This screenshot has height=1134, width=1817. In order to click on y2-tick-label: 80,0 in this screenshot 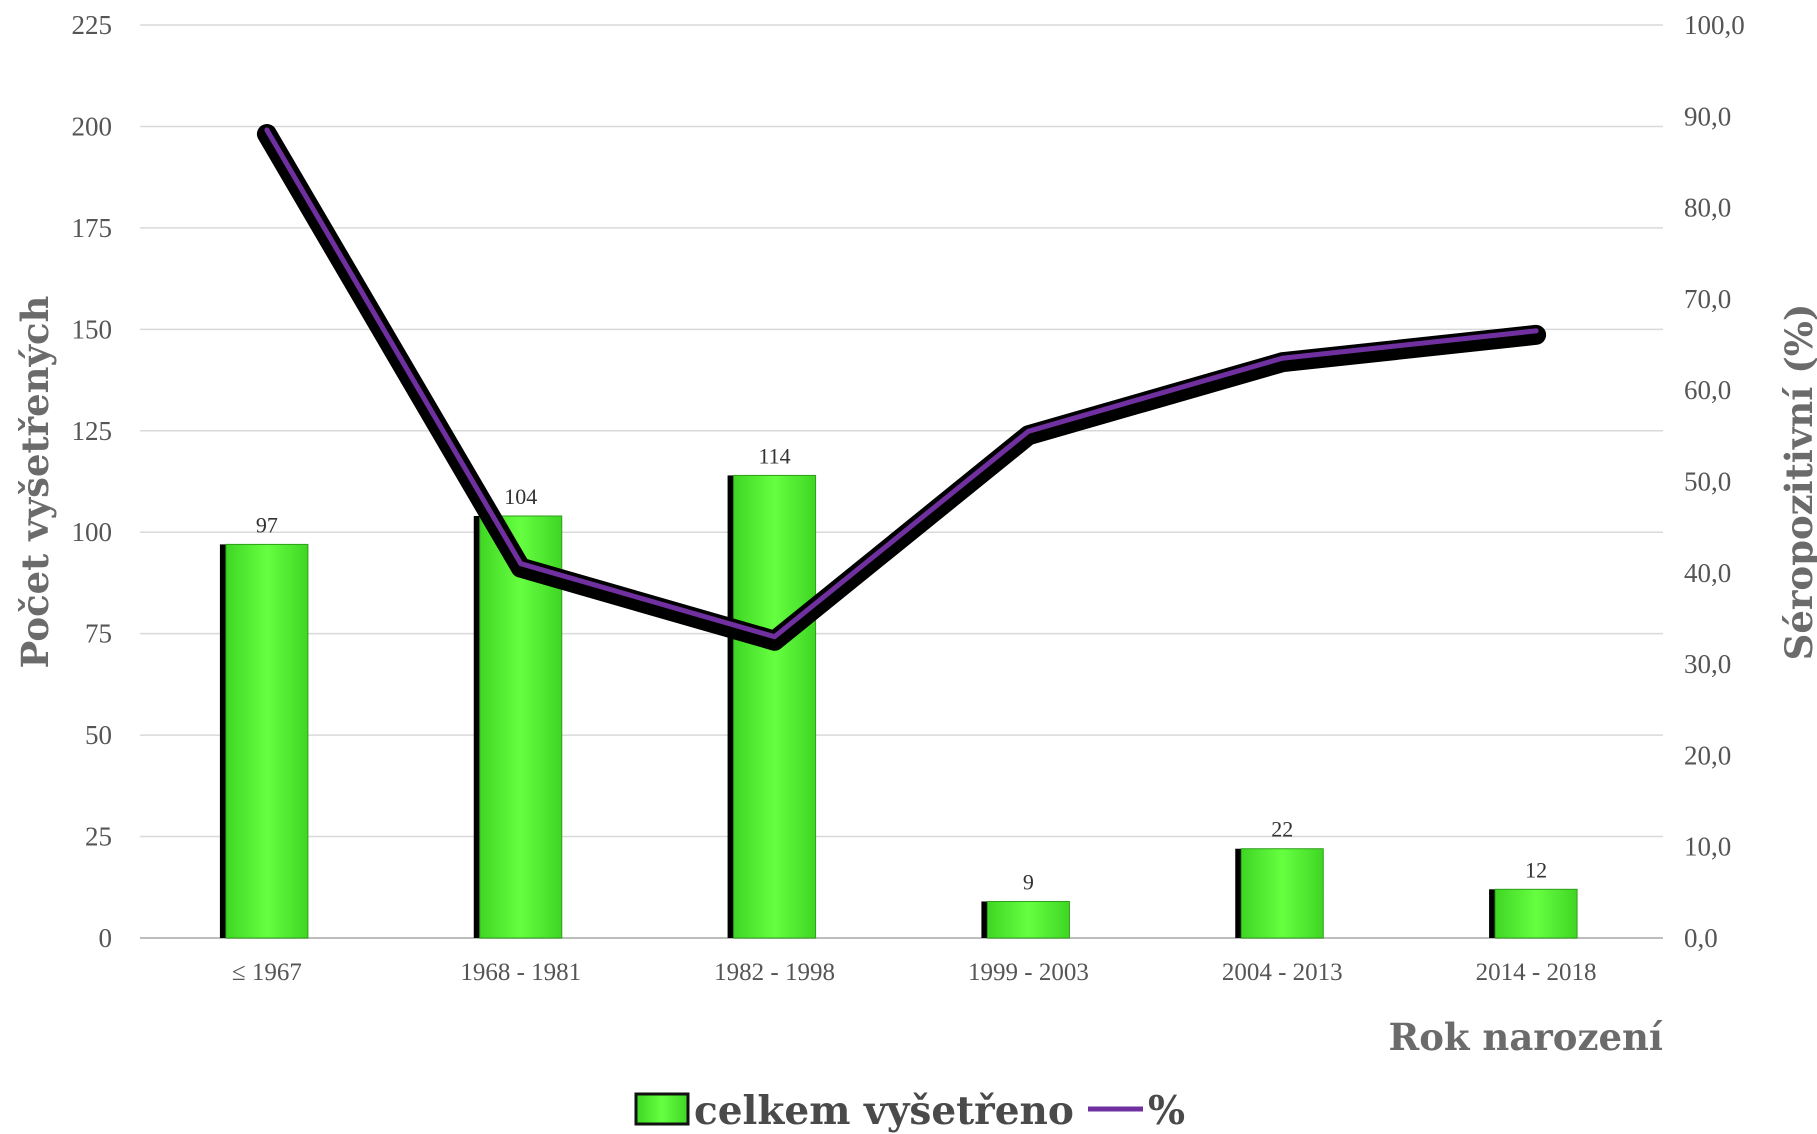, I will do `click(1707, 208)`.